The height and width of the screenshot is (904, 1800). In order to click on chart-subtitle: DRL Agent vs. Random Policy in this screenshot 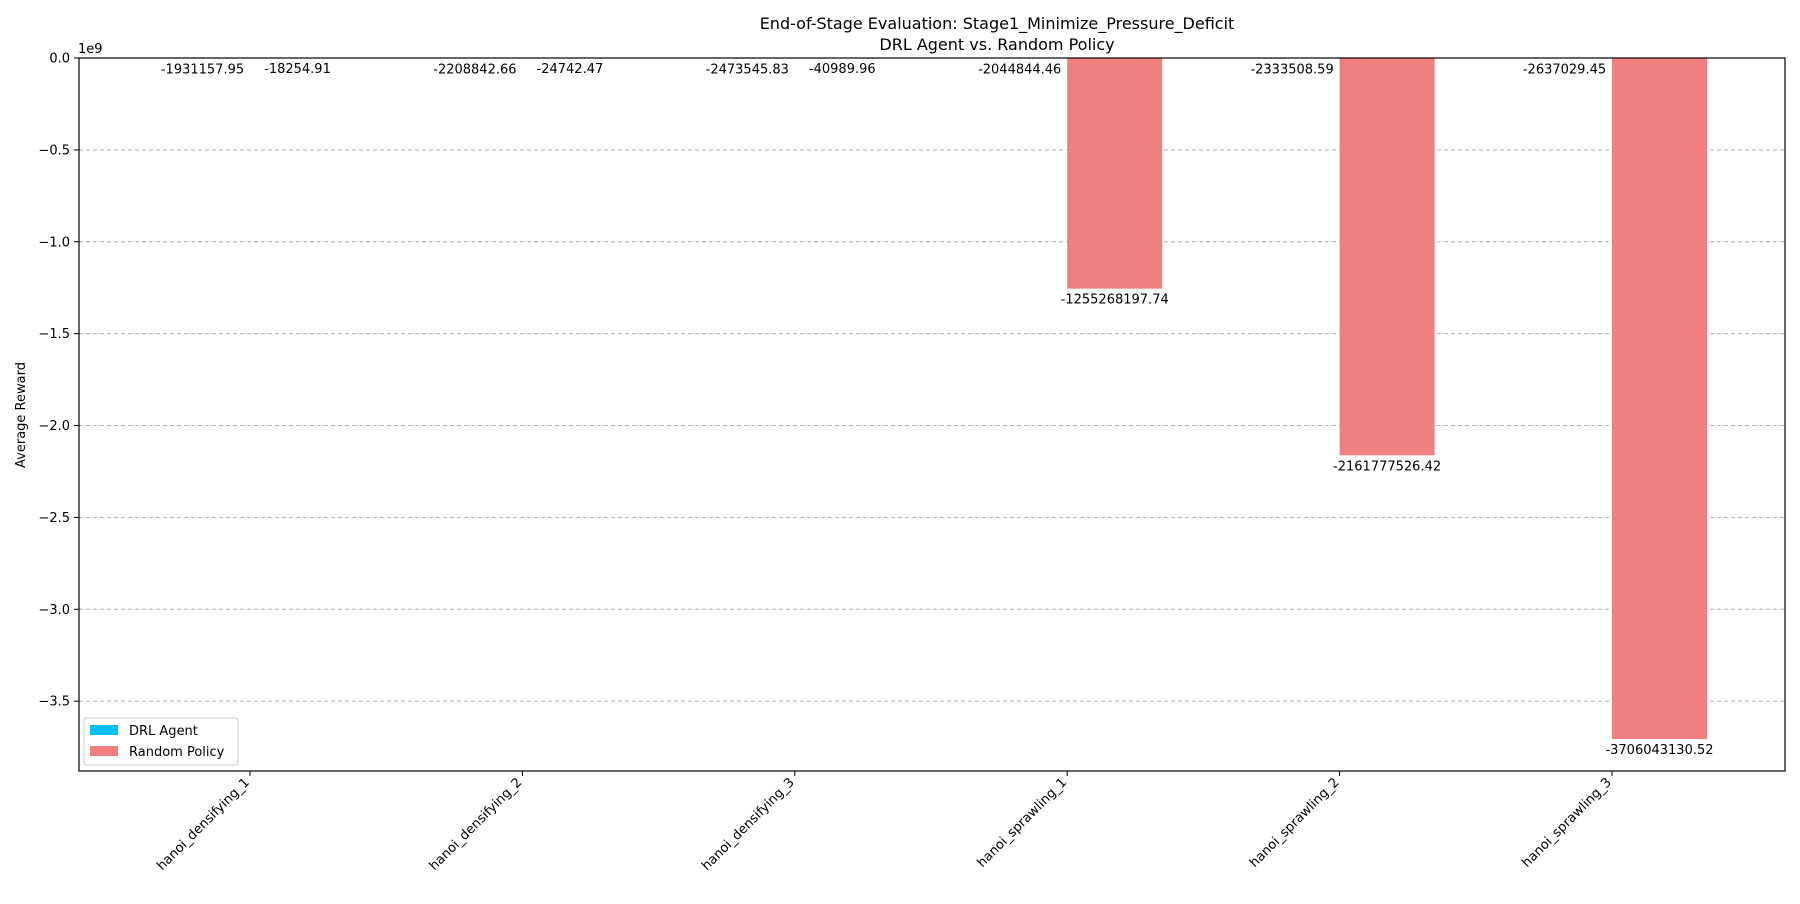, I will do `click(996, 44)`.